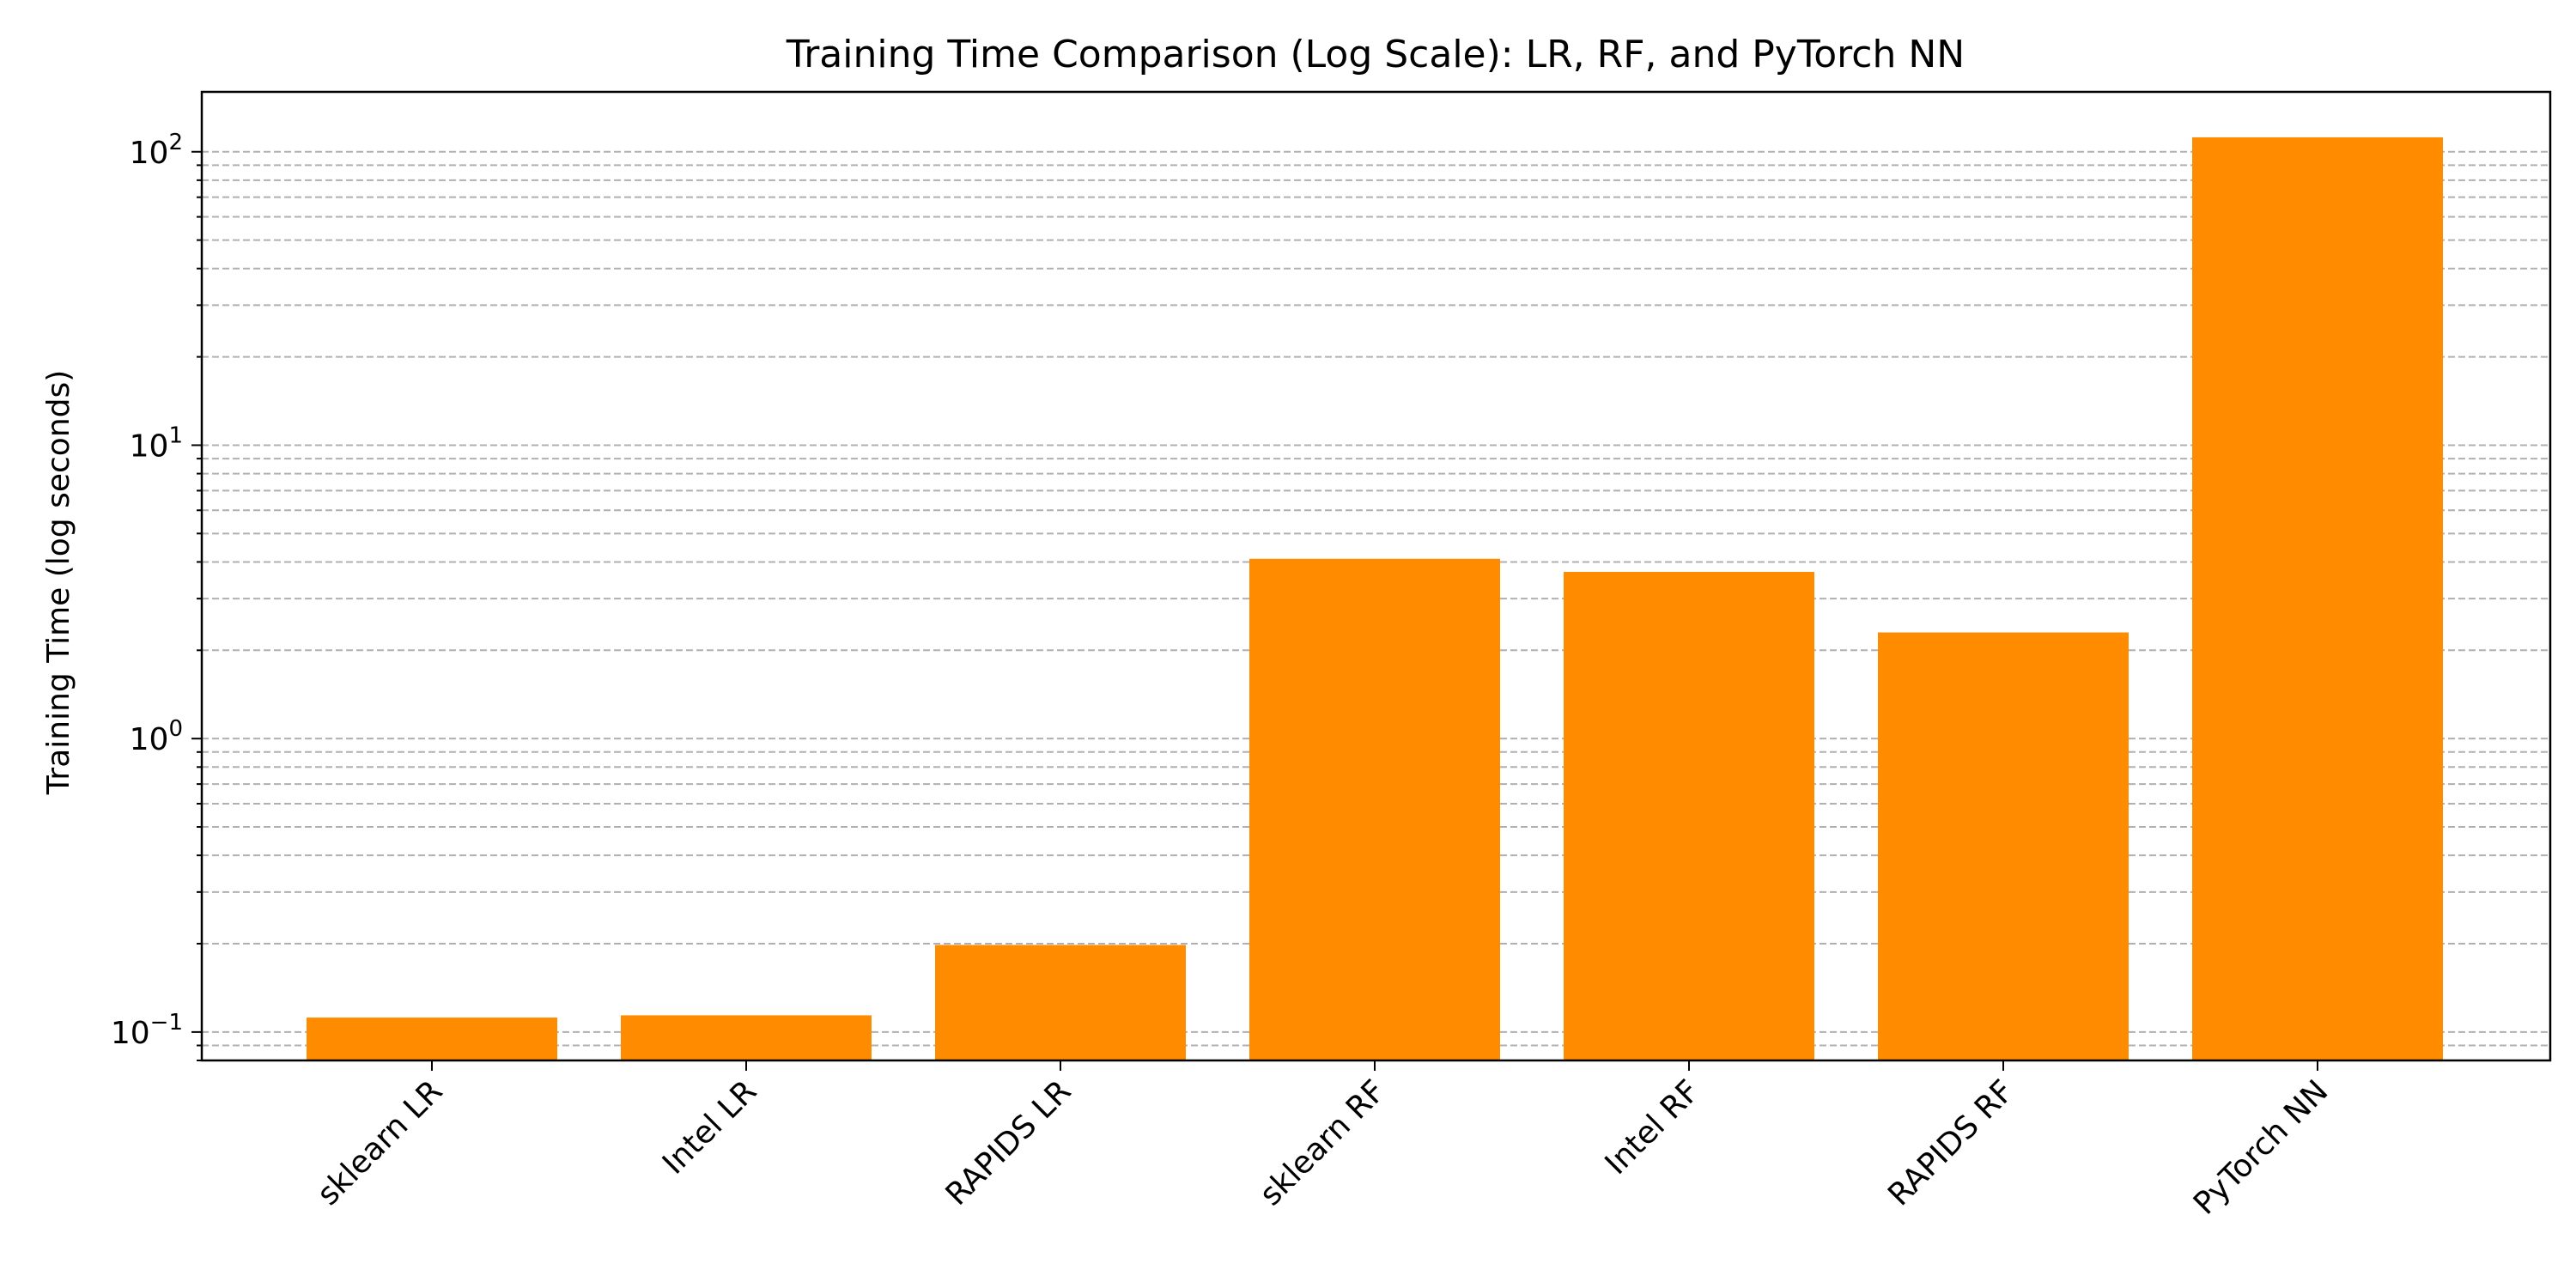 The image size is (2576, 1288). Describe the element at coordinates (380, 1142) in the screenshot. I see `x-tick-label: sklearn LR` at that location.